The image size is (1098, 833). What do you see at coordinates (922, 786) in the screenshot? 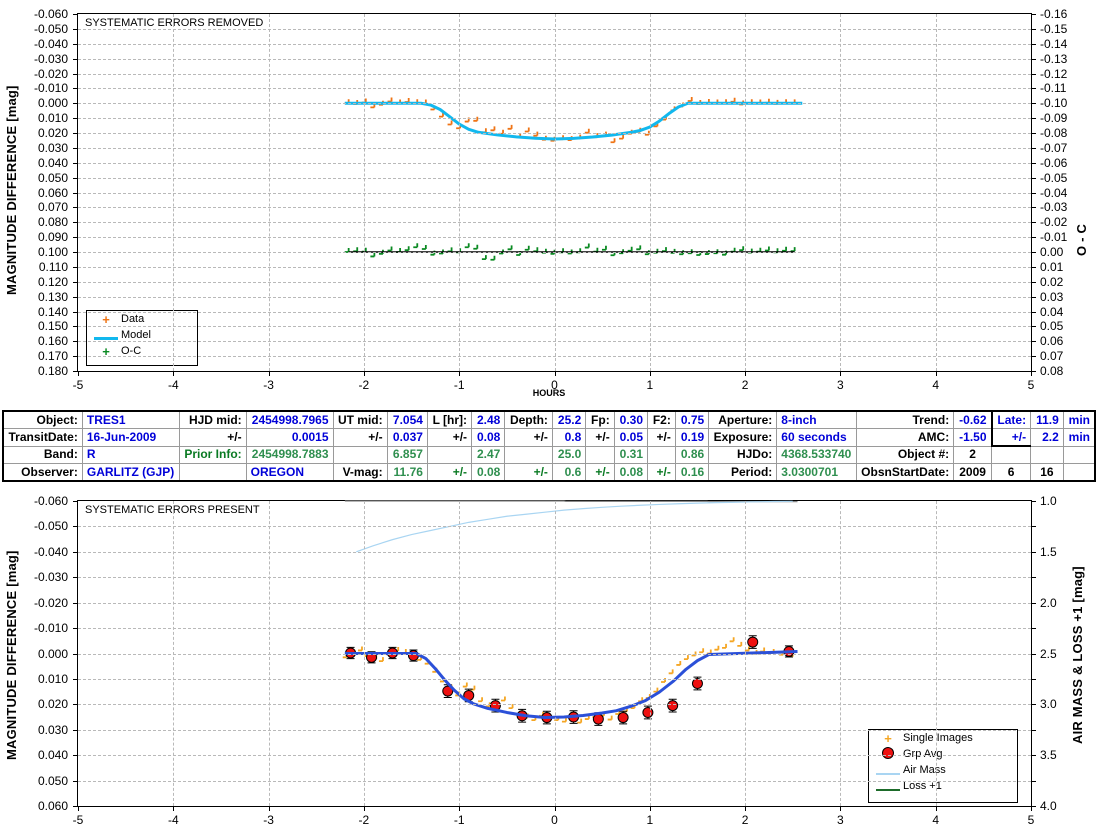
I see `legend-item-label: Loss +1` at bounding box center [922, 786].